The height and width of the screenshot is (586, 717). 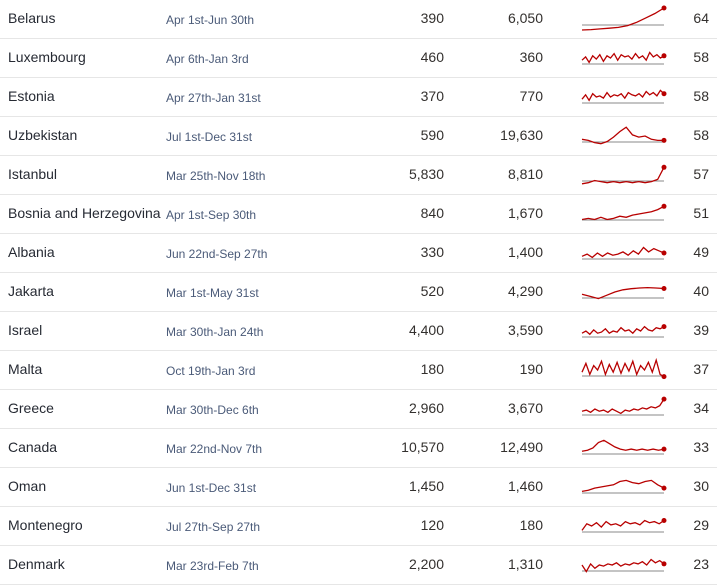 What do you see at coordinates (212, 566) in the screenshot?
I see `row-period: Mar 23rd-Feb 7th` at bounding box center [212, 566].